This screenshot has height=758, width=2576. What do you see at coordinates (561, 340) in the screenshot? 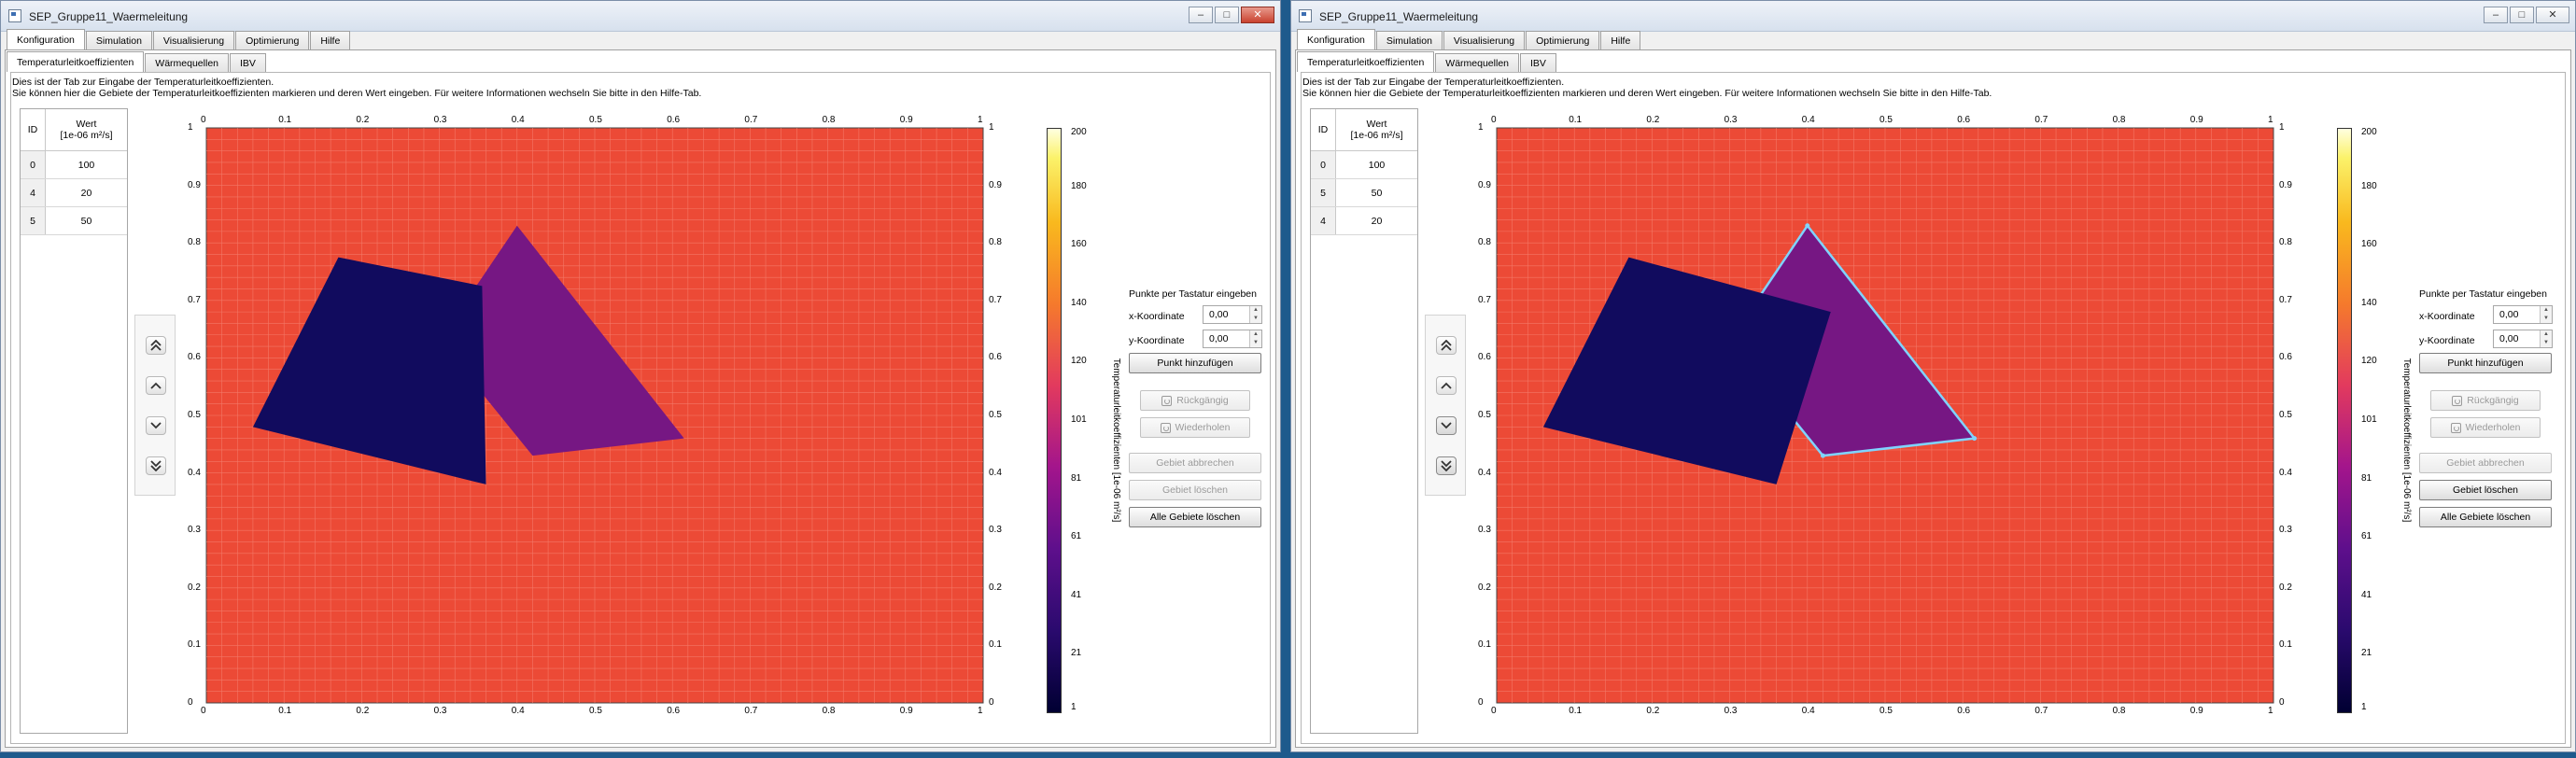
I see `region-triangle` at bounding box center [561, 340].